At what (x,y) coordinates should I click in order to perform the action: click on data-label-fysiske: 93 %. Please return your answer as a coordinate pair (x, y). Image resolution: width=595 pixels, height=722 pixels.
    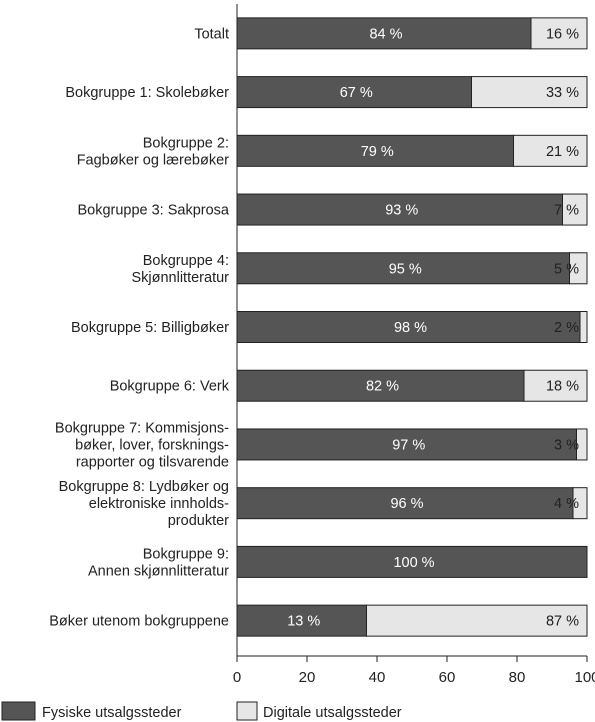
    Looking at the image, I should click on (401, 211).